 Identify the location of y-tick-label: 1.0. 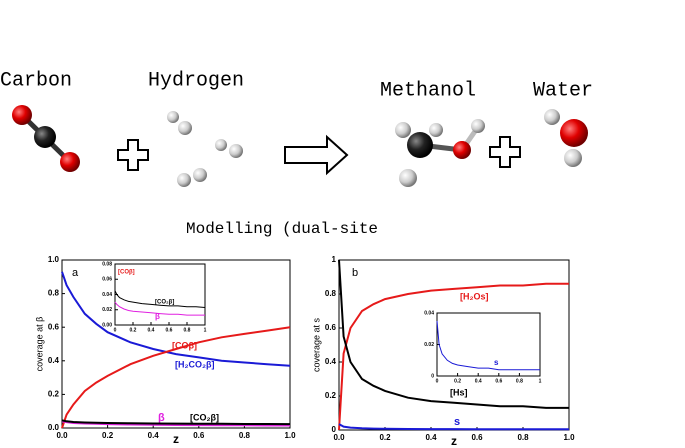
(54, 259).